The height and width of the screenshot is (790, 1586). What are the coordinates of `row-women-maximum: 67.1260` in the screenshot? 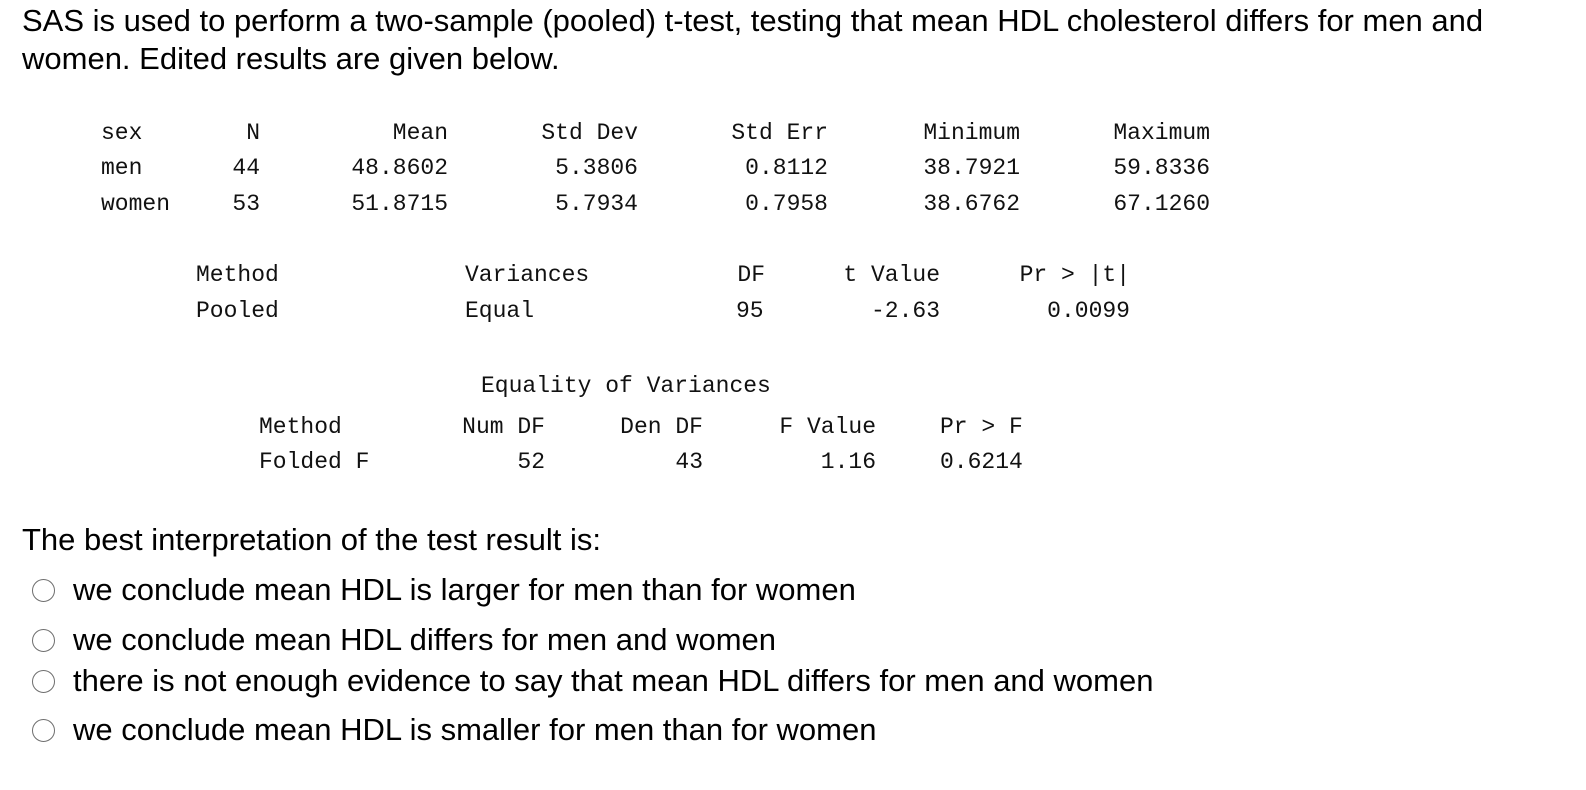 It's located at (1161, 204).